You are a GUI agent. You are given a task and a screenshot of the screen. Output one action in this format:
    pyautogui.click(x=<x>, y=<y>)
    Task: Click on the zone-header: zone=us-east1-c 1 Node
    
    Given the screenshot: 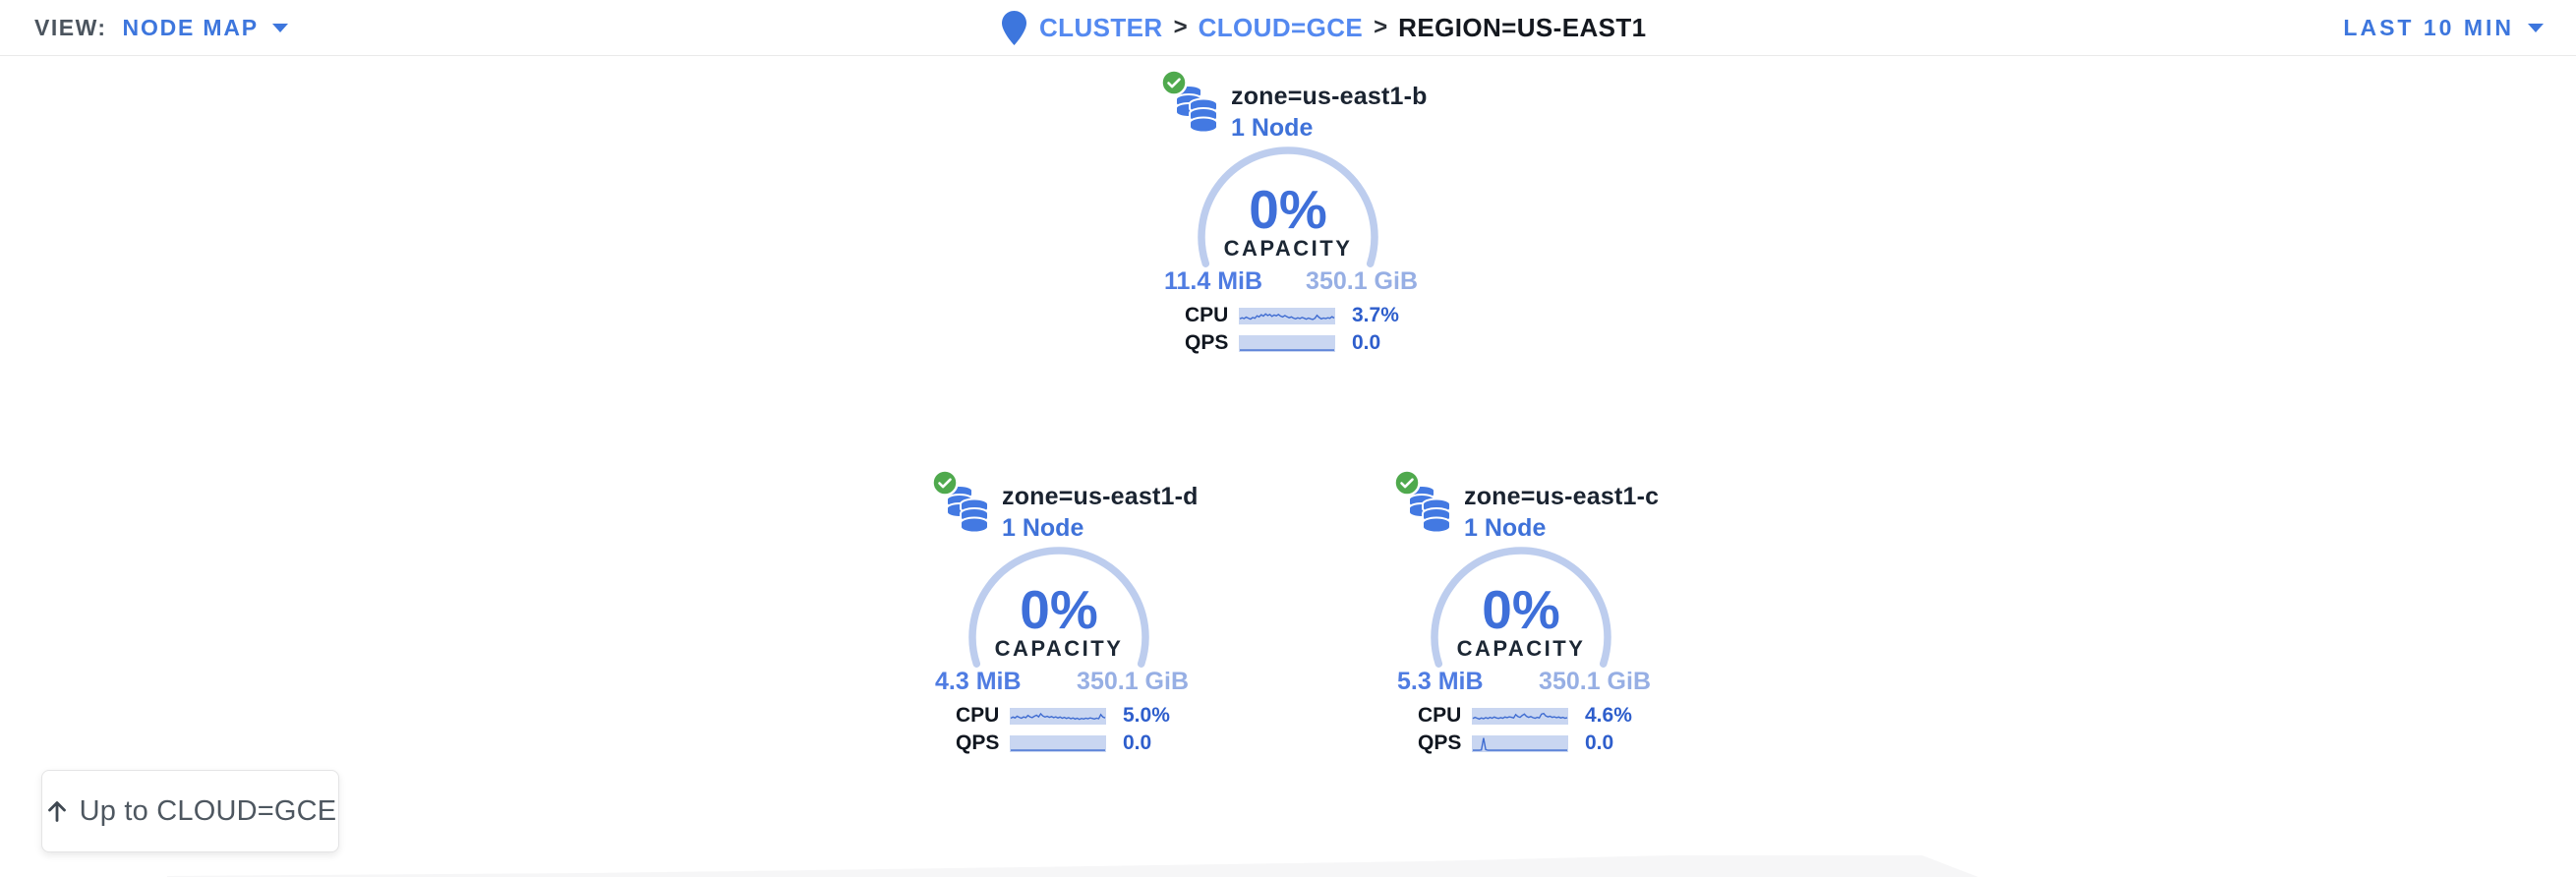 What is the action you would take?
    pyautogui.click(x=1526, y=505)
    